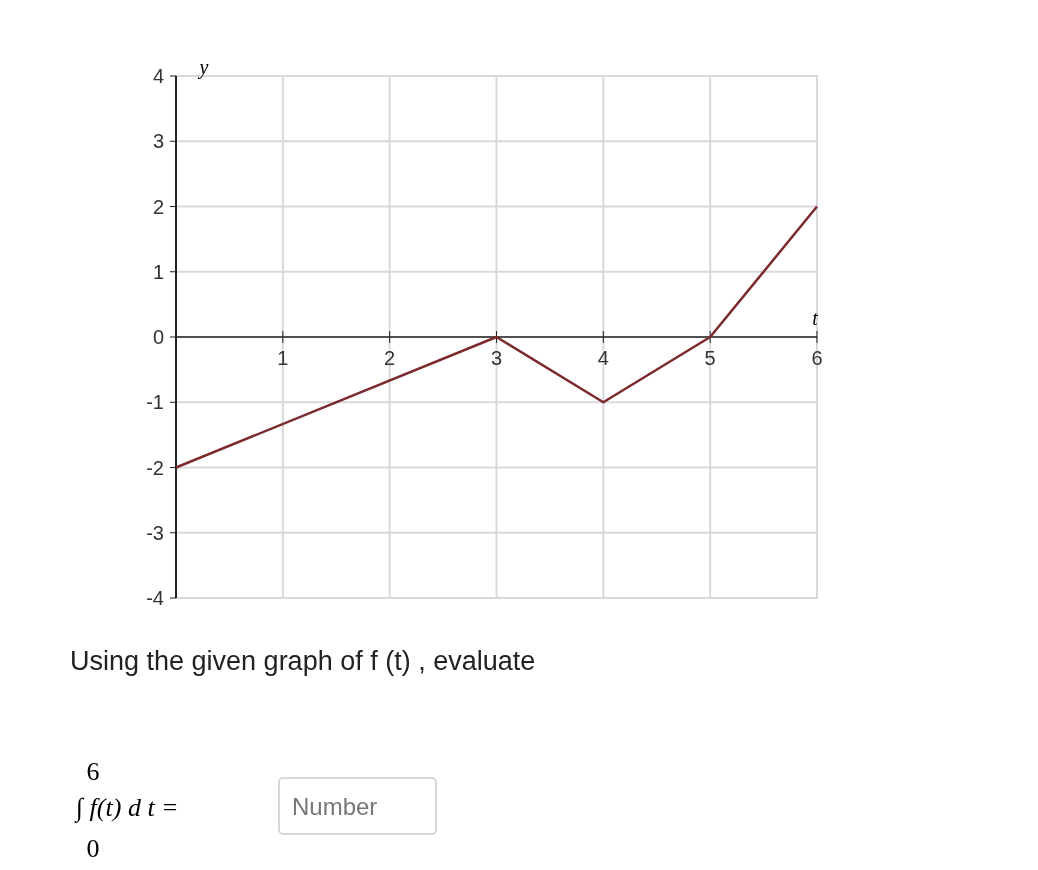  What do you see at coordinates (303, 661) in the screenshot?
I see `text: Using the given graph of f (t) , evaluate` at bounding box center [303, 661].